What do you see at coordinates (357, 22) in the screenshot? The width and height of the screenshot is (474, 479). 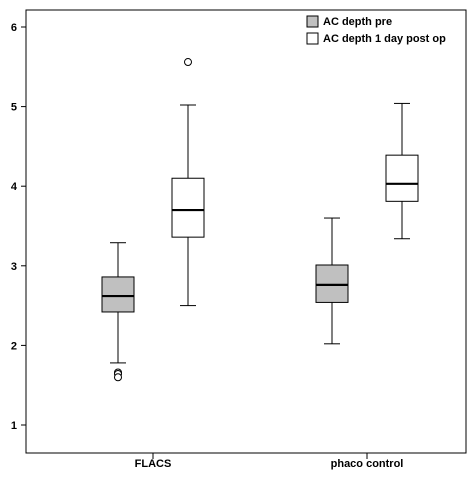 I see `legend-label-pre: AC depth pre` at bounding box center [357, 22].